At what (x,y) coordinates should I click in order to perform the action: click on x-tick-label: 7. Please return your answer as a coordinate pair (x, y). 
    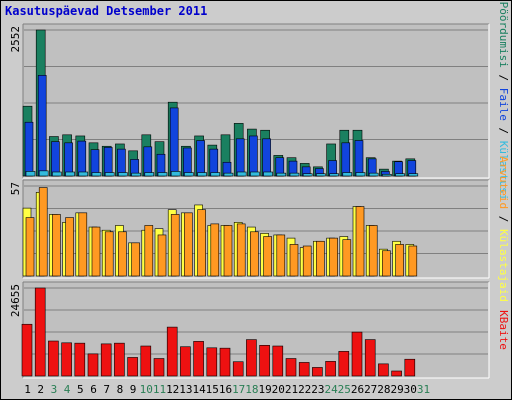
    Looking at the image, I should click on (106, 389).